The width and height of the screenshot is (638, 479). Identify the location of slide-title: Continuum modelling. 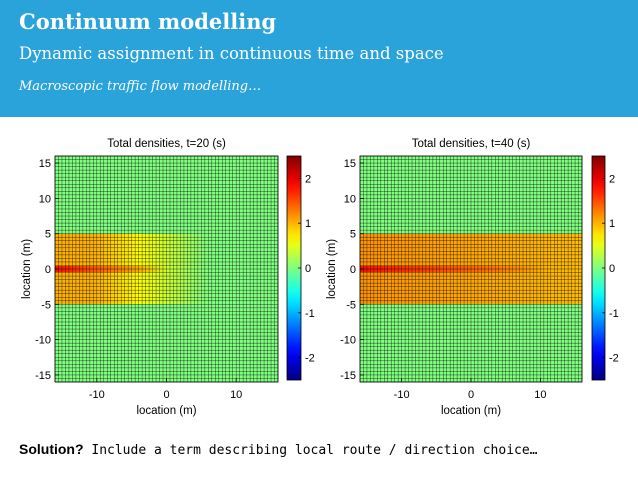
(148, 21).